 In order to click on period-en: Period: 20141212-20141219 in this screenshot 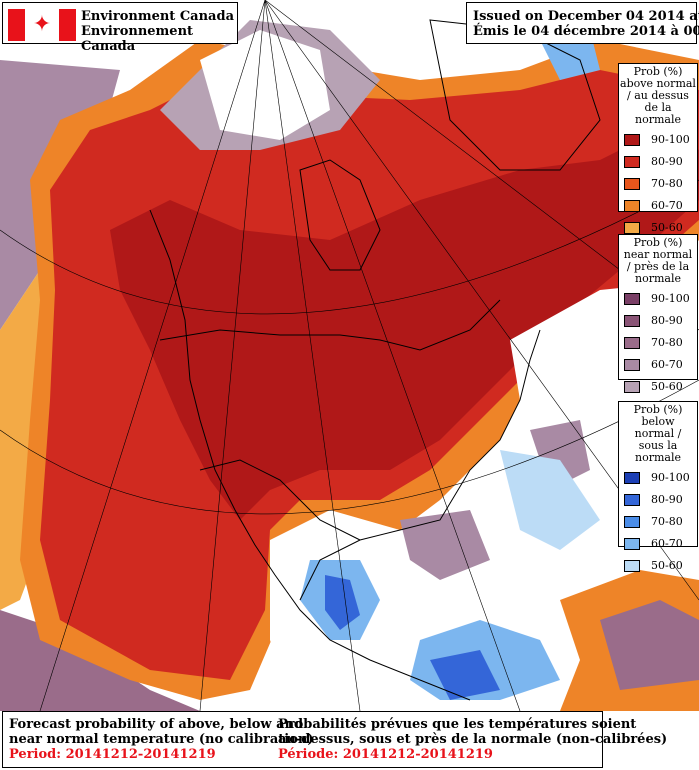, I will do `click(112, 754)`.